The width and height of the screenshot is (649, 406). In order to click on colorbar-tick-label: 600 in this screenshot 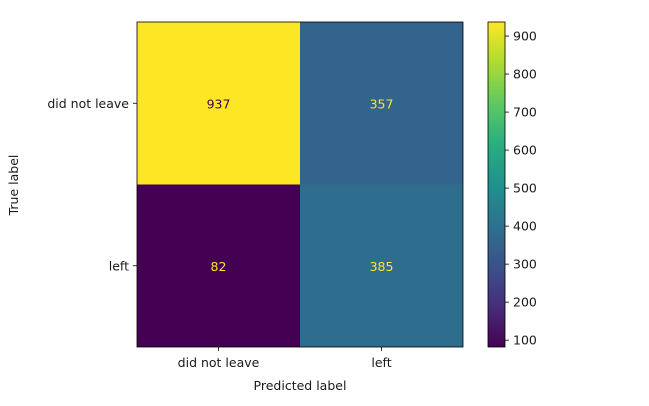, I will do `click(525, 150)`.